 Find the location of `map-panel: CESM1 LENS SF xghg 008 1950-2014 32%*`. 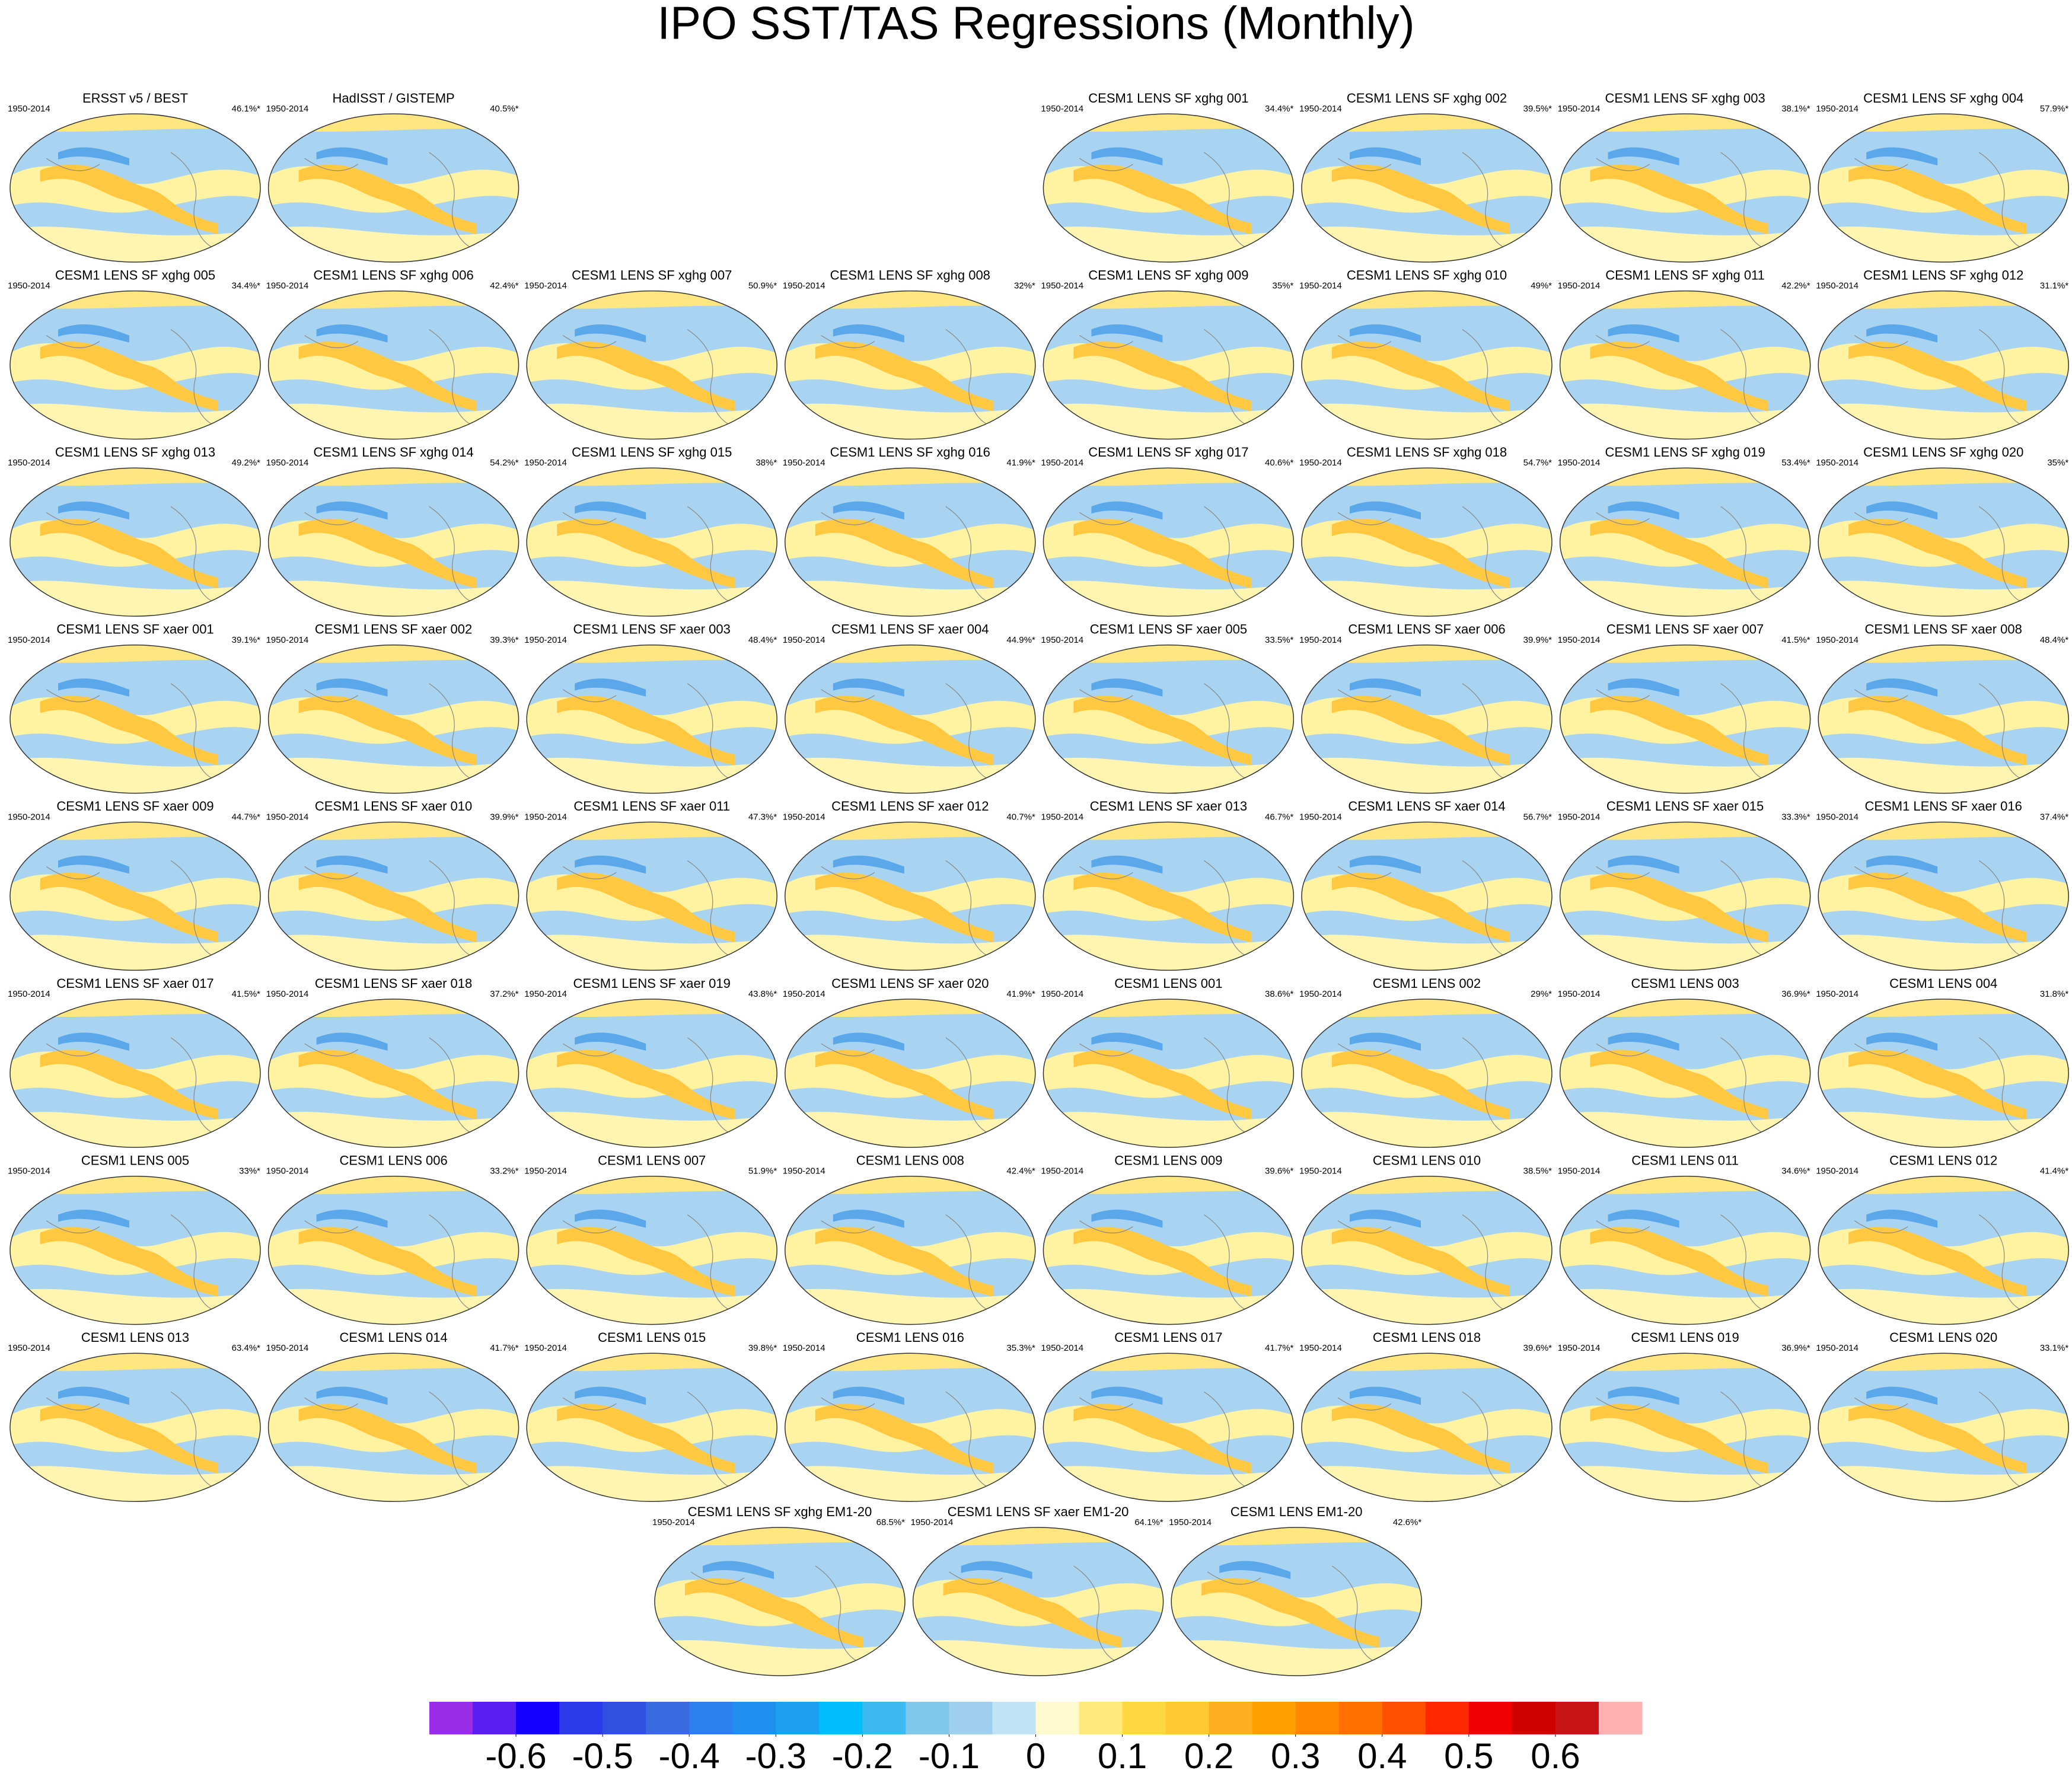

map-panel: CESM1 LENS SF xghg 008 1950-2014 32%* is located at coordinates (909, 353).